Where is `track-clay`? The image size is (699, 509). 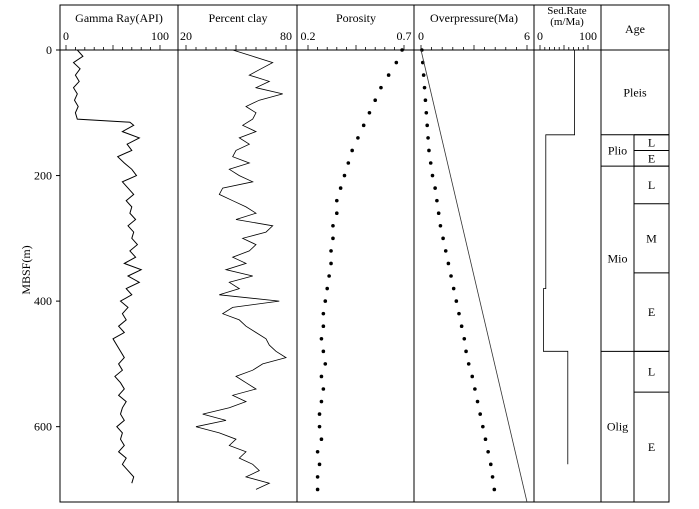 track-clay is located at coordinates (241, 269).